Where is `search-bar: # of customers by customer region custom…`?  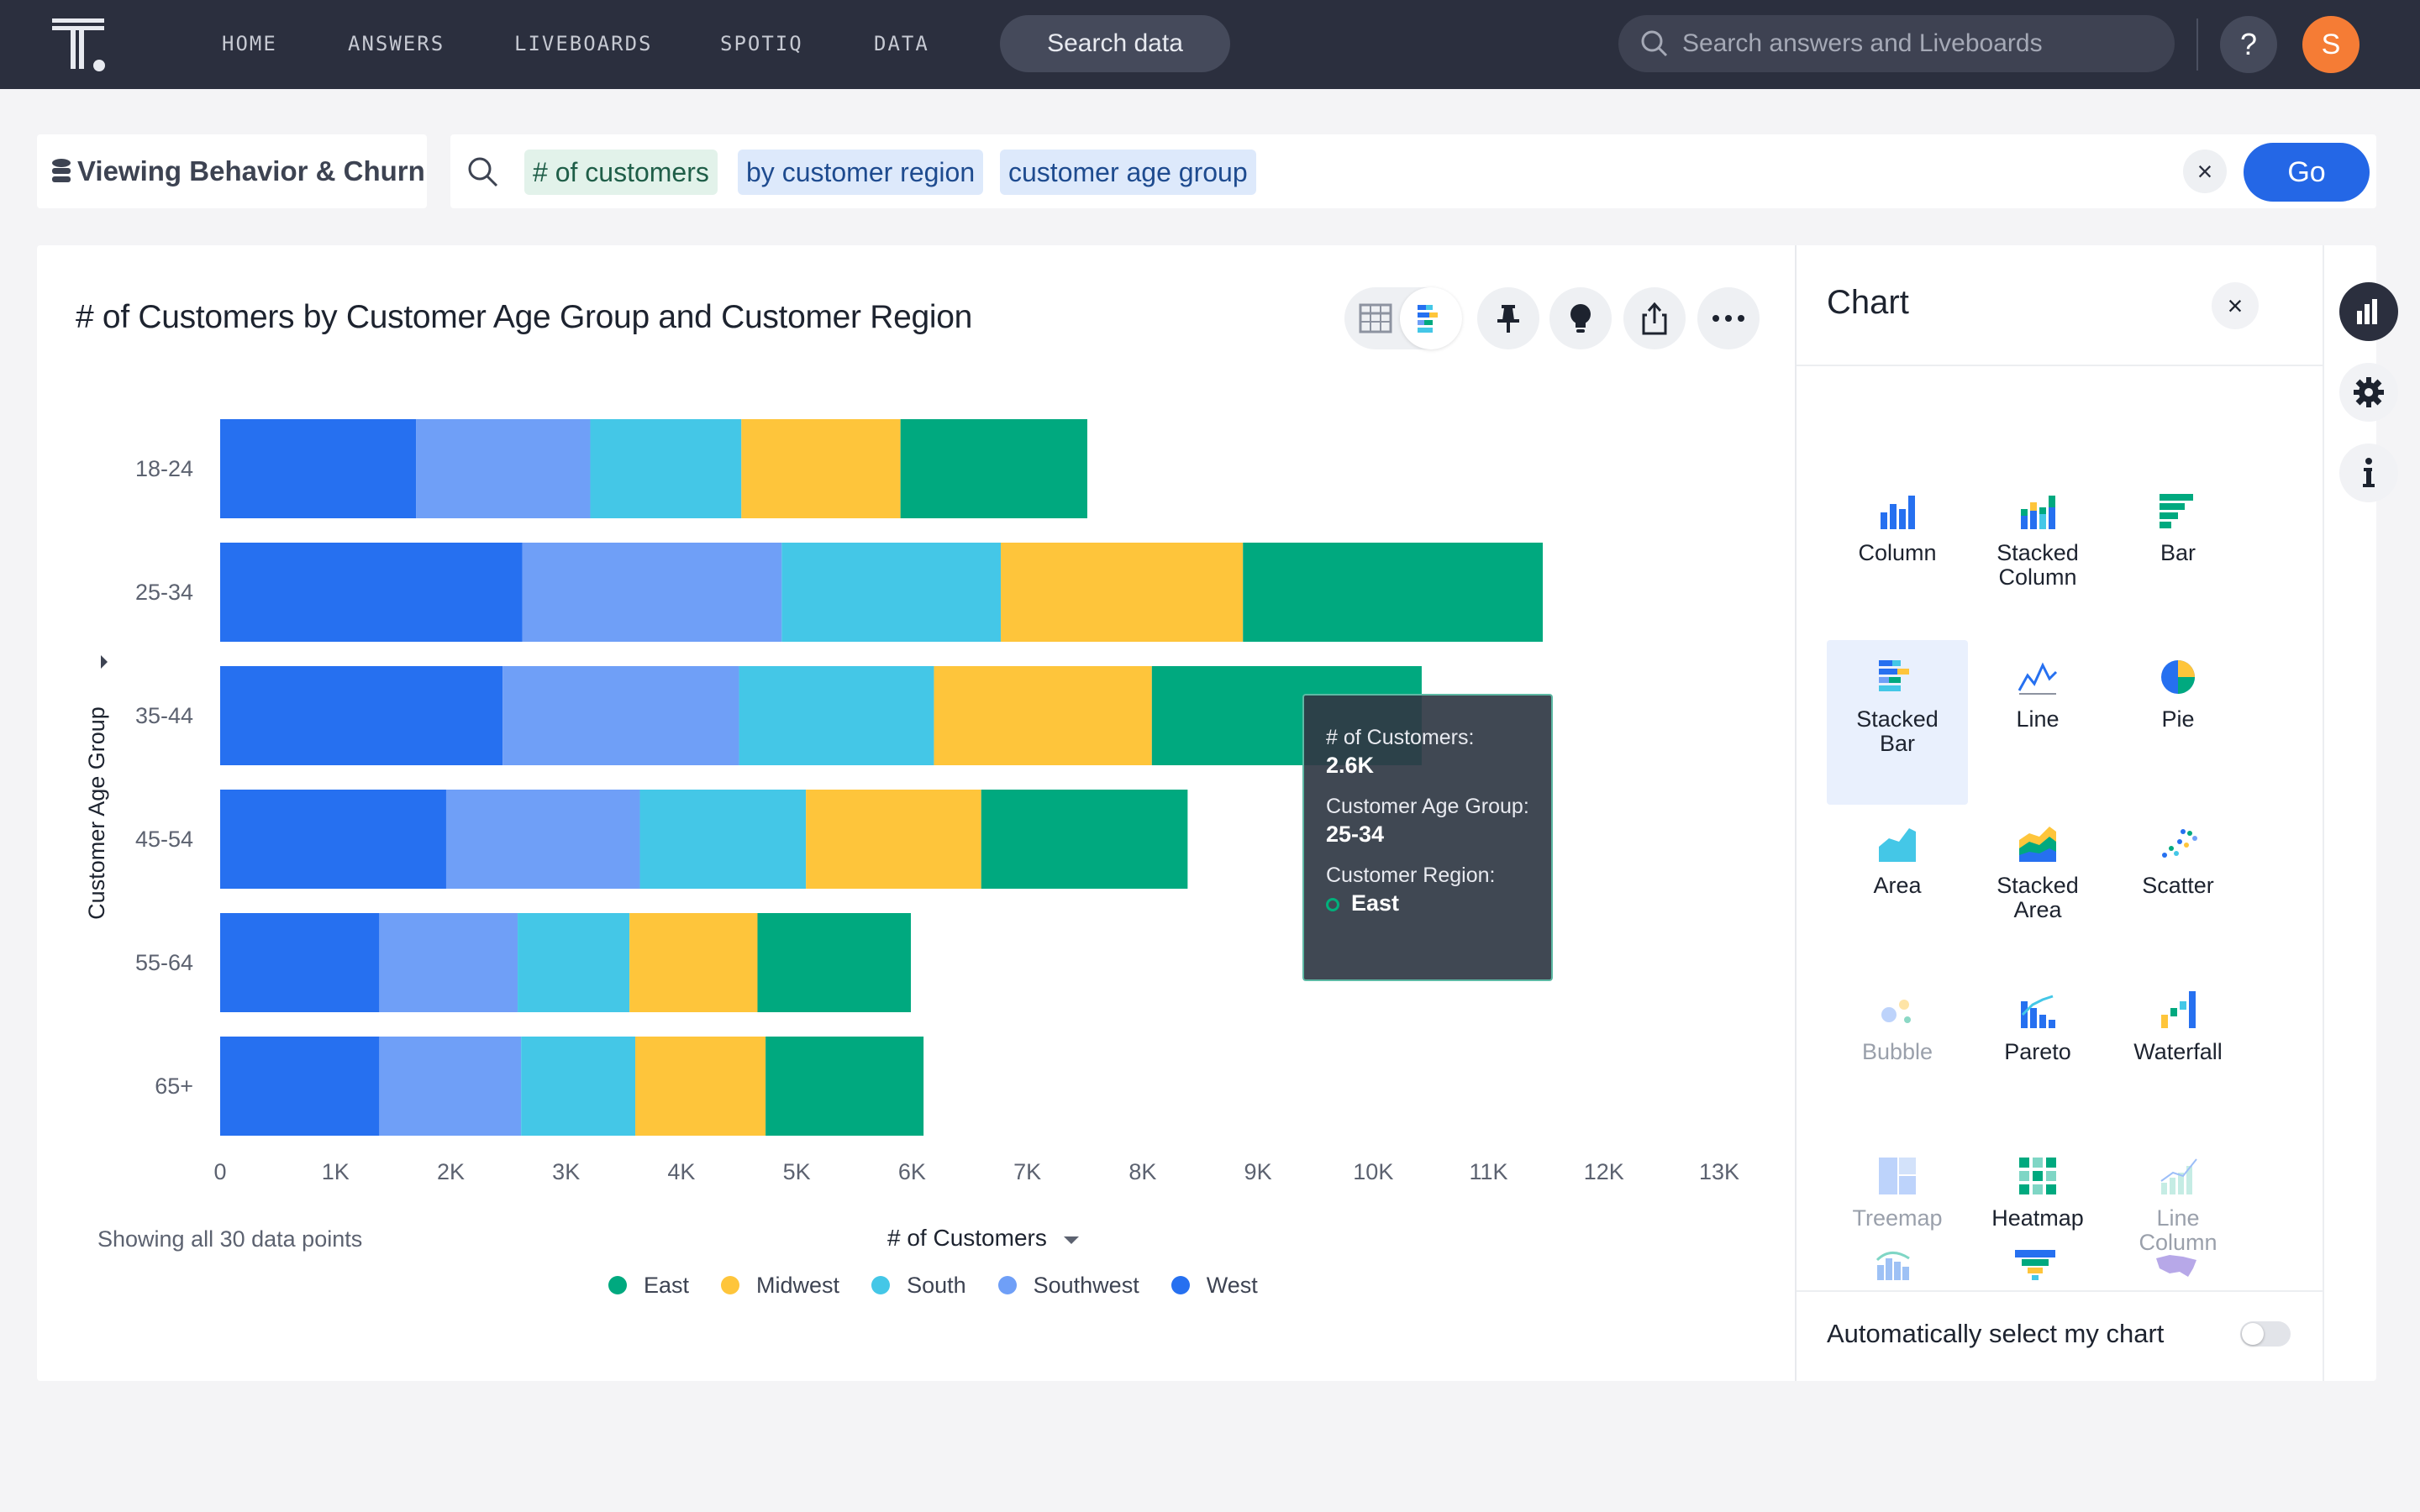 search-bar: # of customers by customer region custom… is located at coordinates (1413, 171).